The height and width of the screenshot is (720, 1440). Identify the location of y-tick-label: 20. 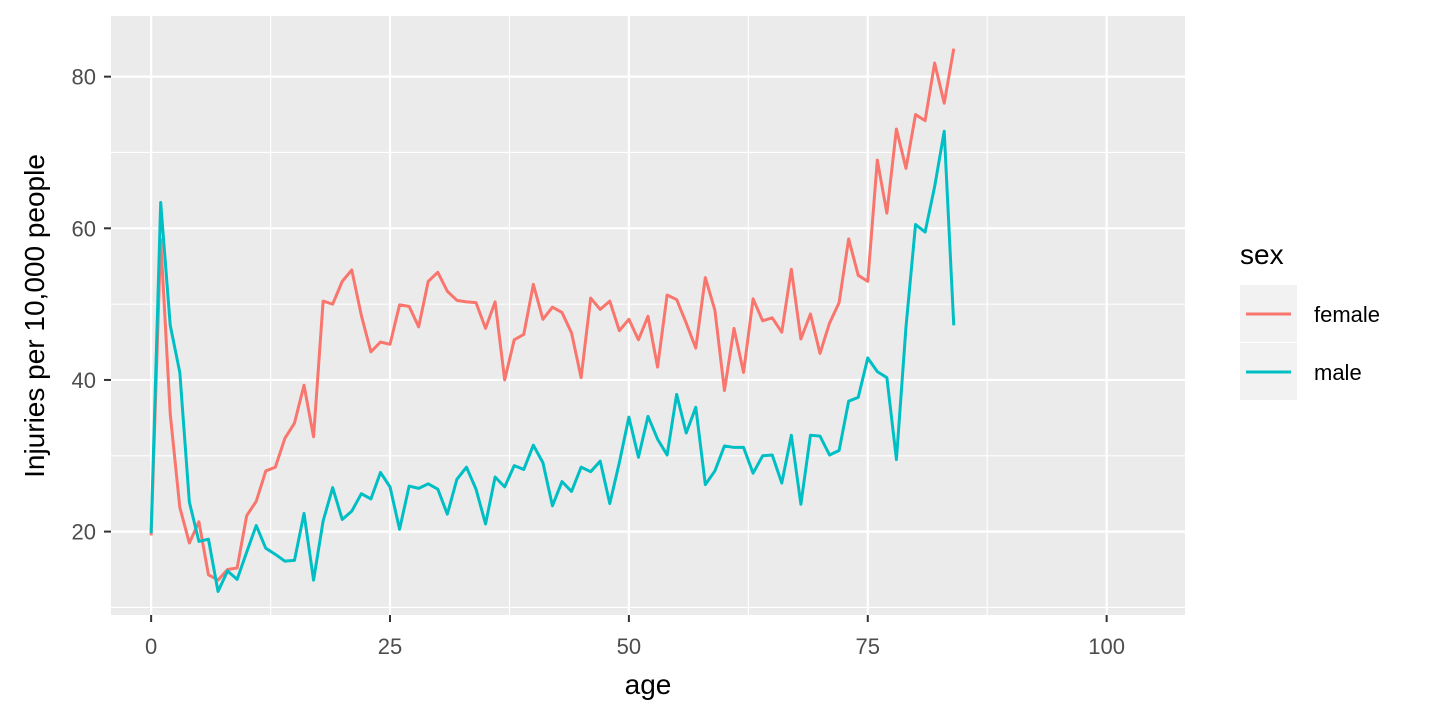
(84, 532).